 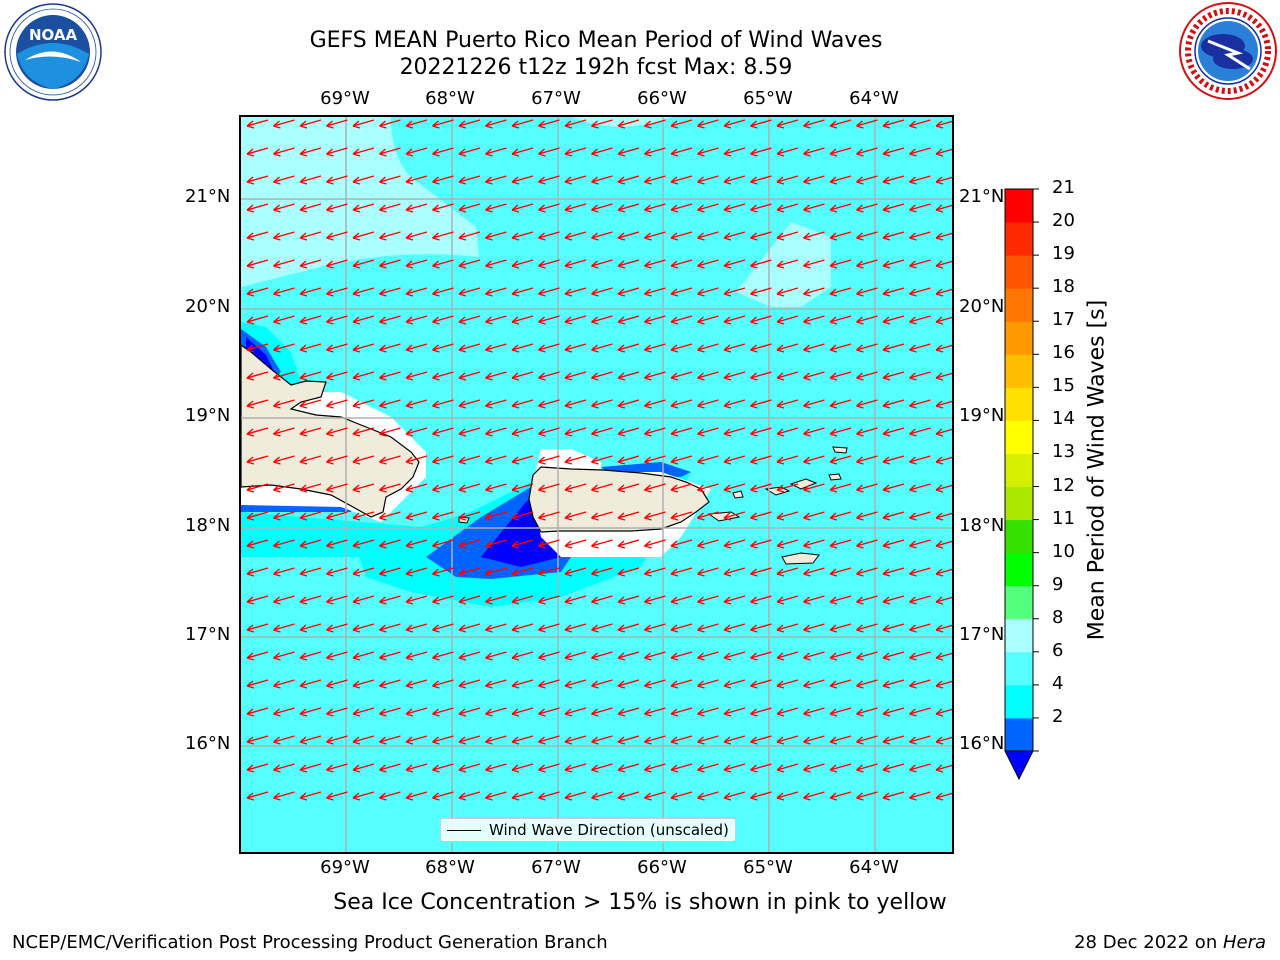 What do you see at coordinates (1244, 942) in the screenshot?
I see `machine-name: Hera` at bounding box center [1244, 942].